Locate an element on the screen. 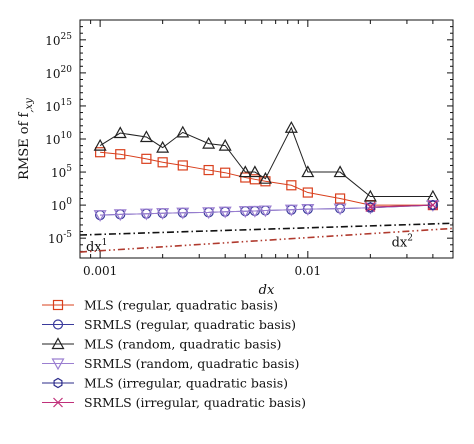  y-tick-label: 10⁰ is located at coordinates (61, 205).